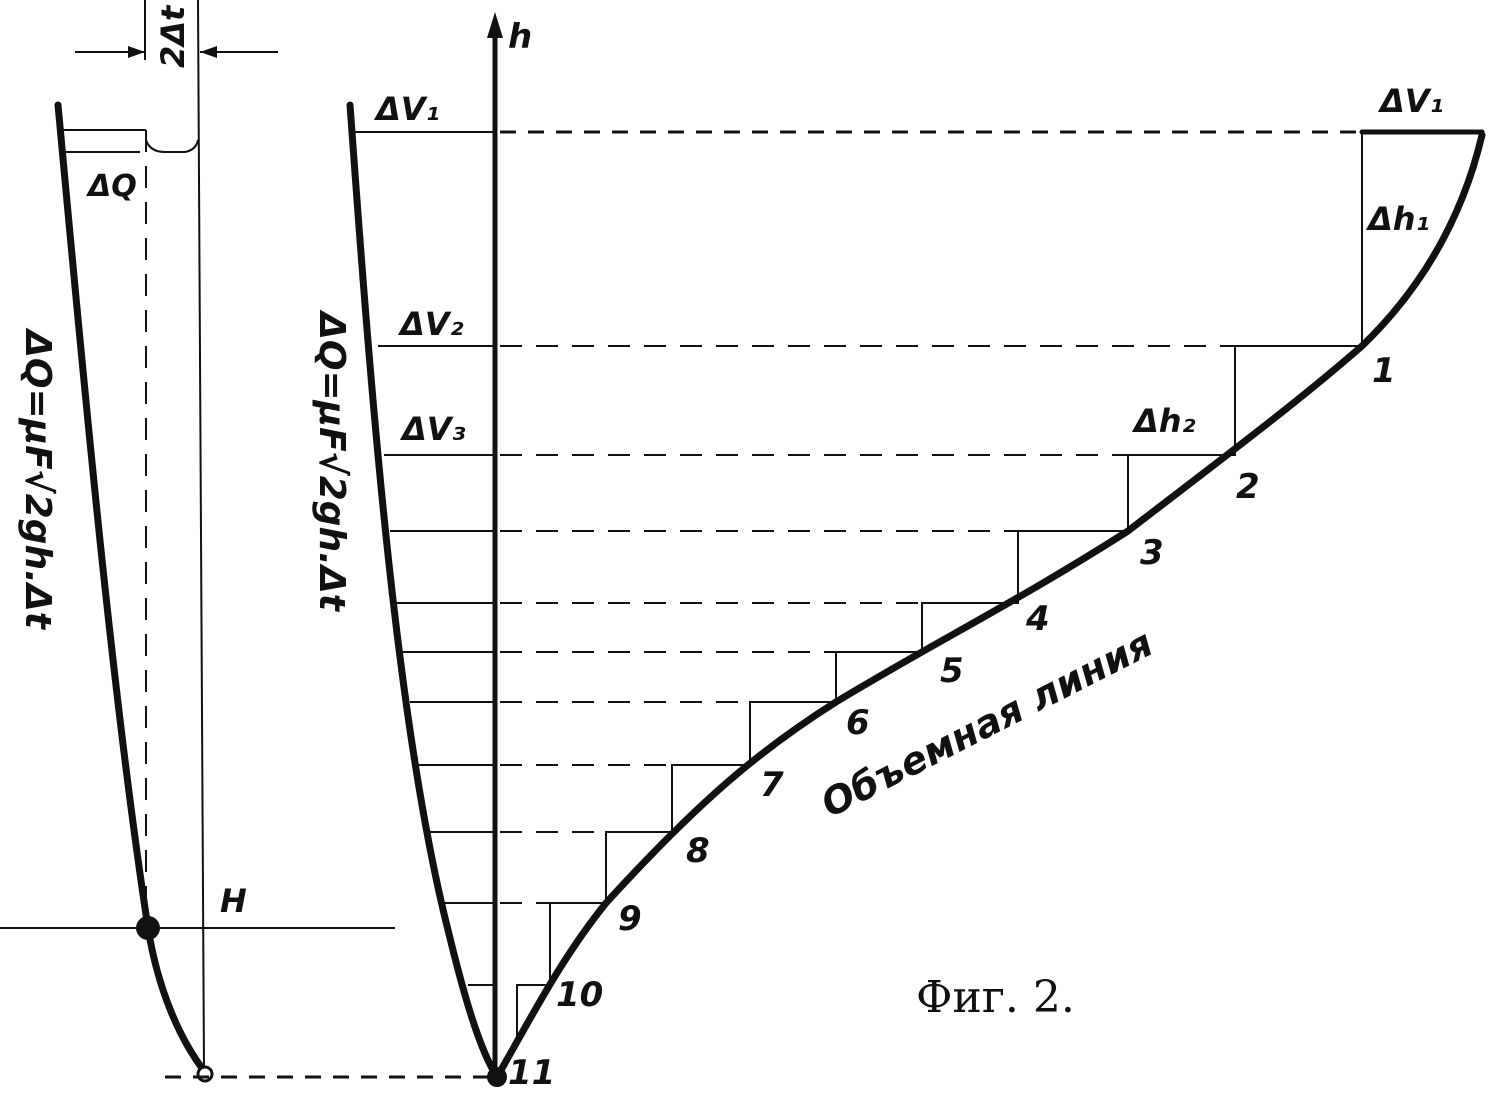  I want to click on point-label-1: 1, so click(1384, 371).